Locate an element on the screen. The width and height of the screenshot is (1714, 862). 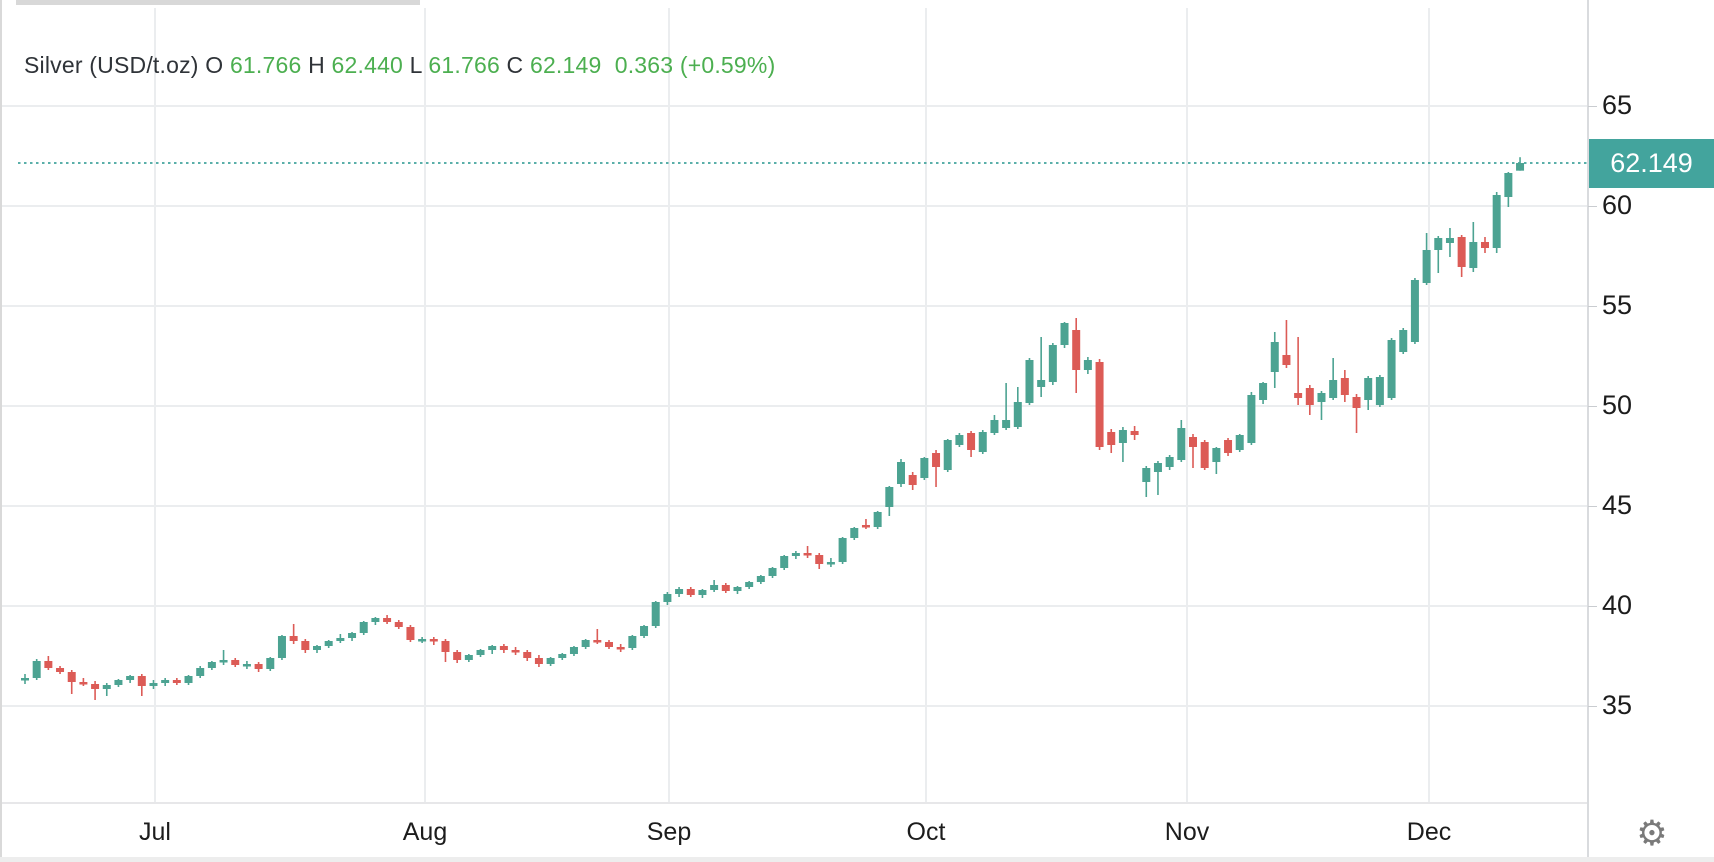
y-axis-label: 35 is located at coordinates (1617, 705).